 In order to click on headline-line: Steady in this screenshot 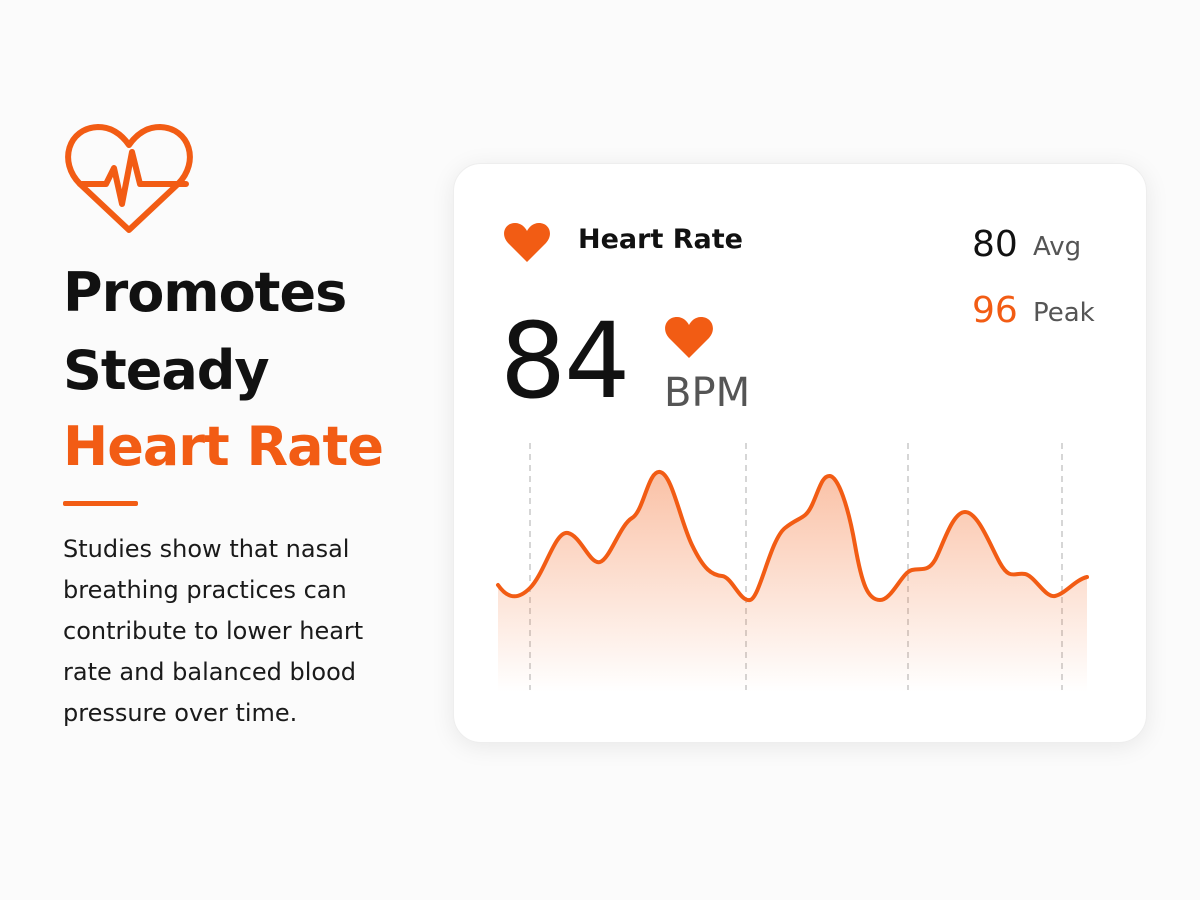, I will do `click(166, 370)`.